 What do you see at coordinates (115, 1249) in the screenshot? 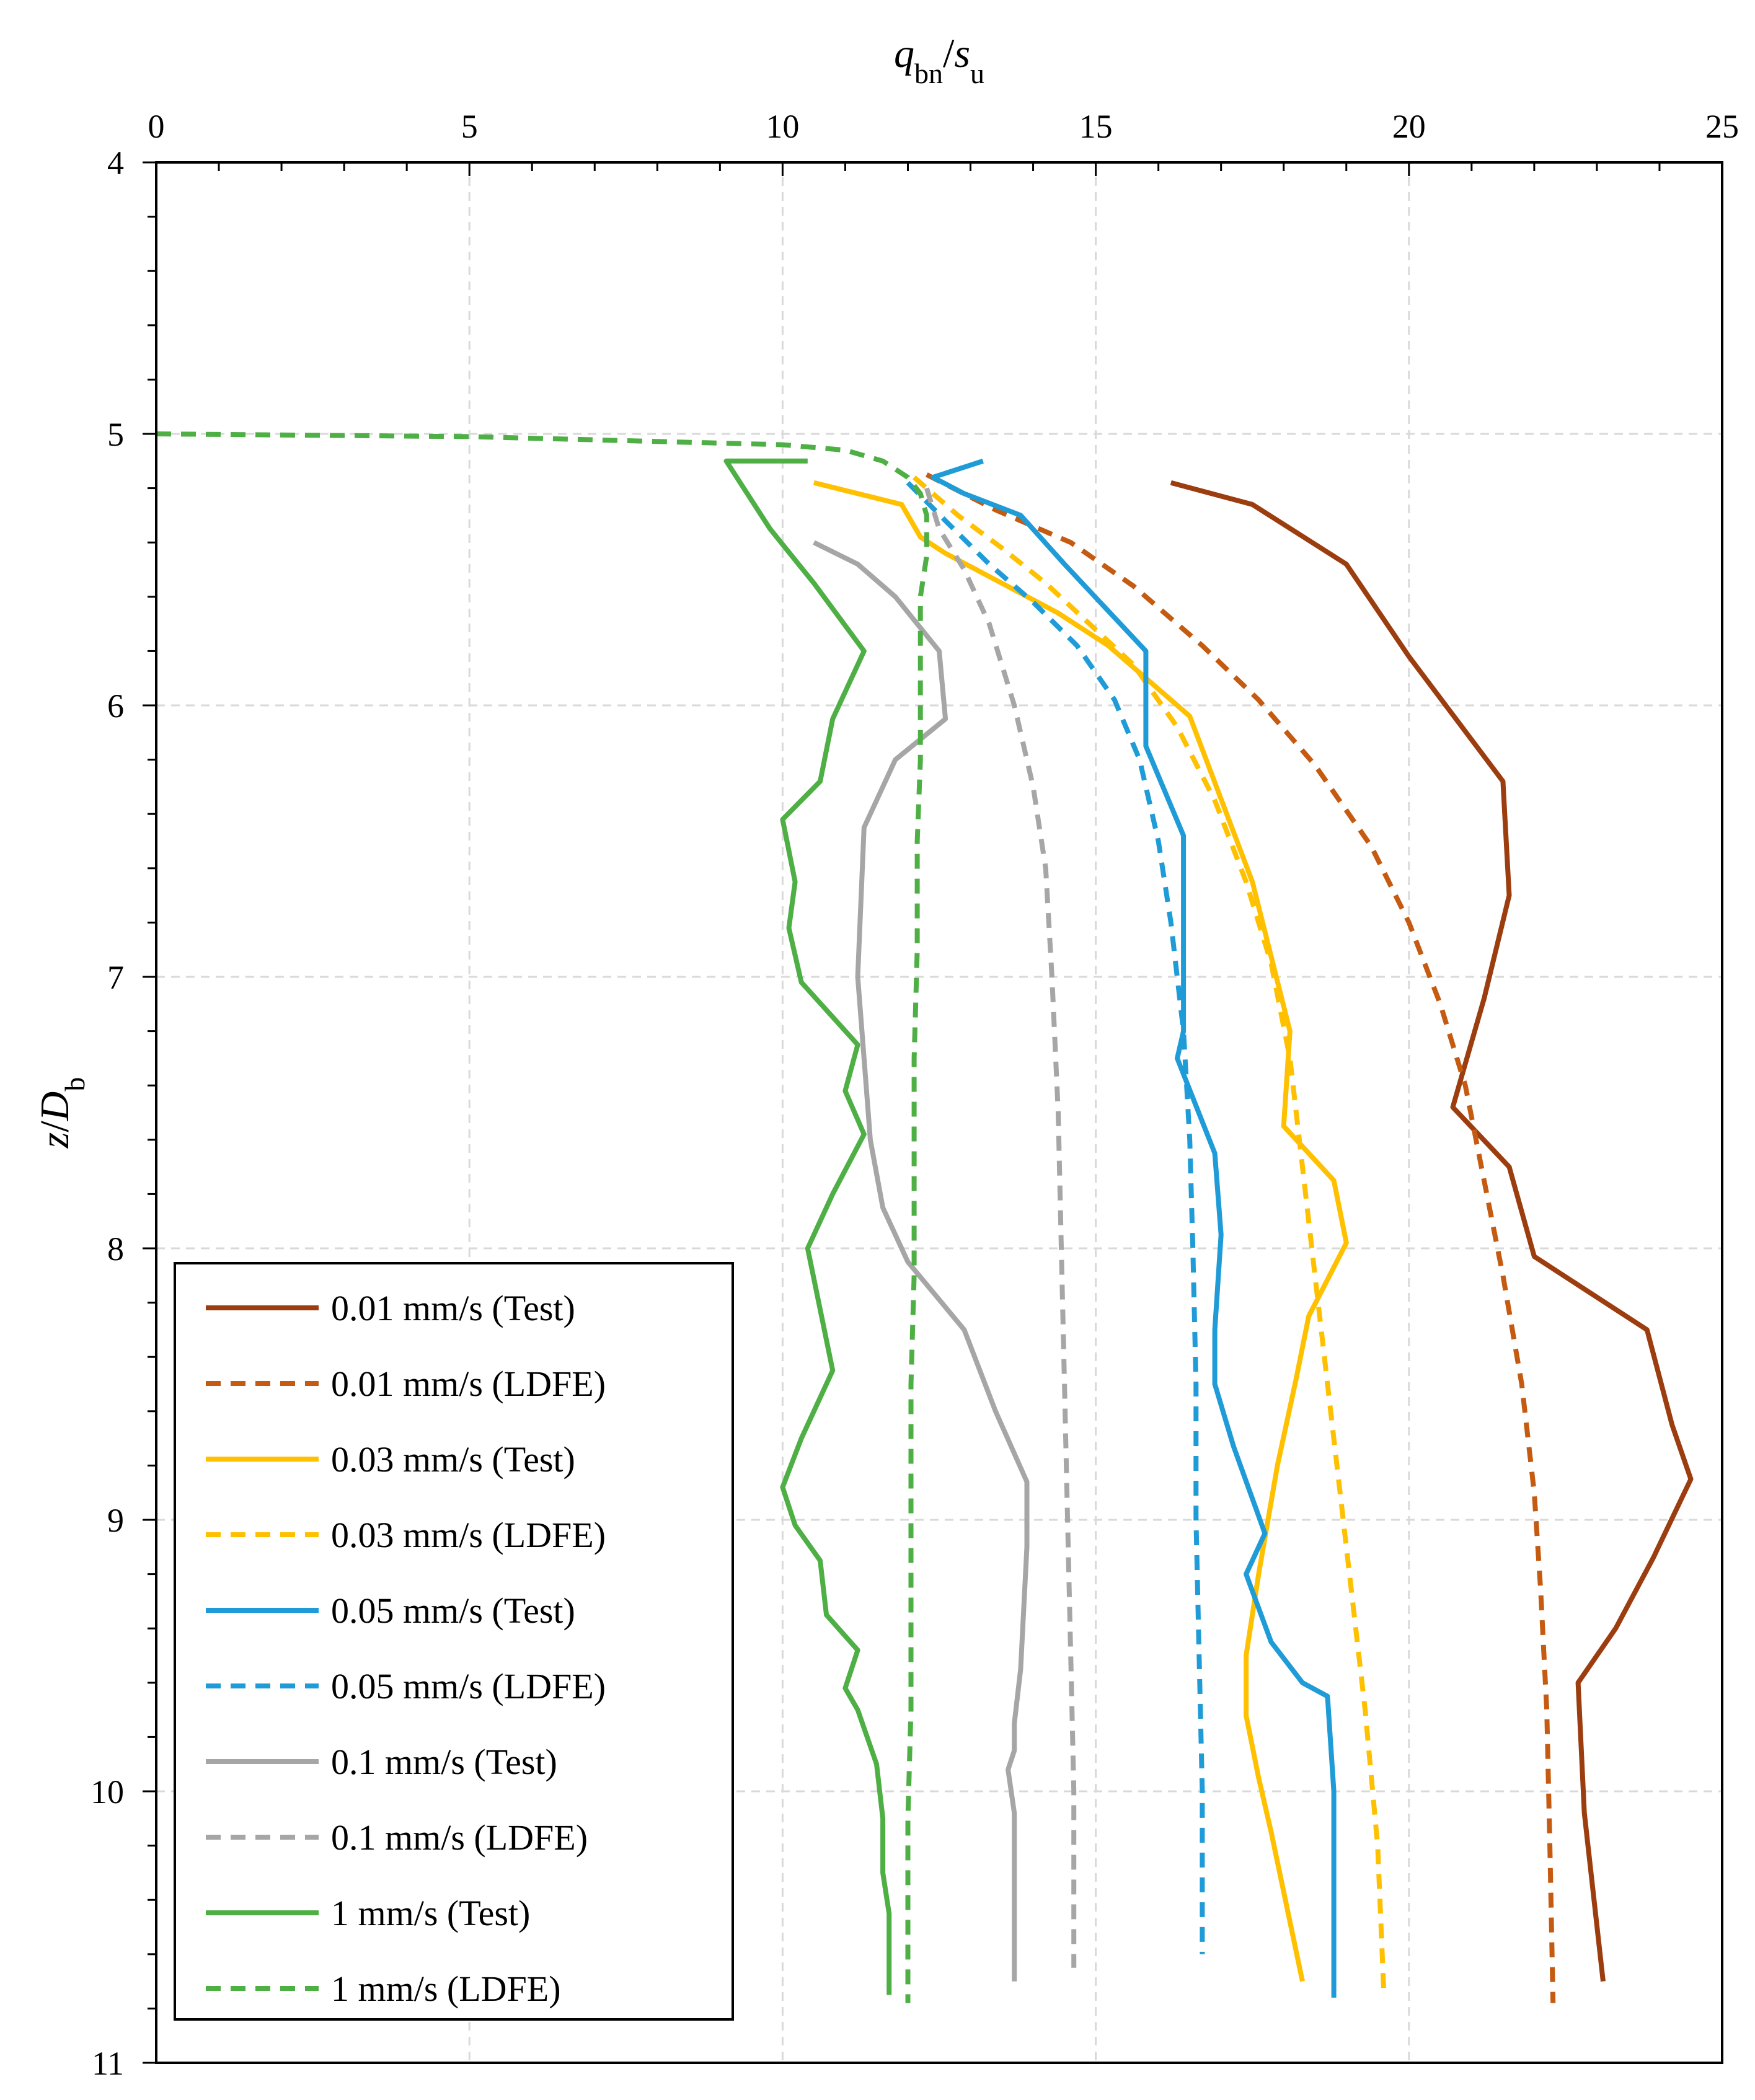
I see `y-tick-label: 8` at bounding box center [115, 1249].